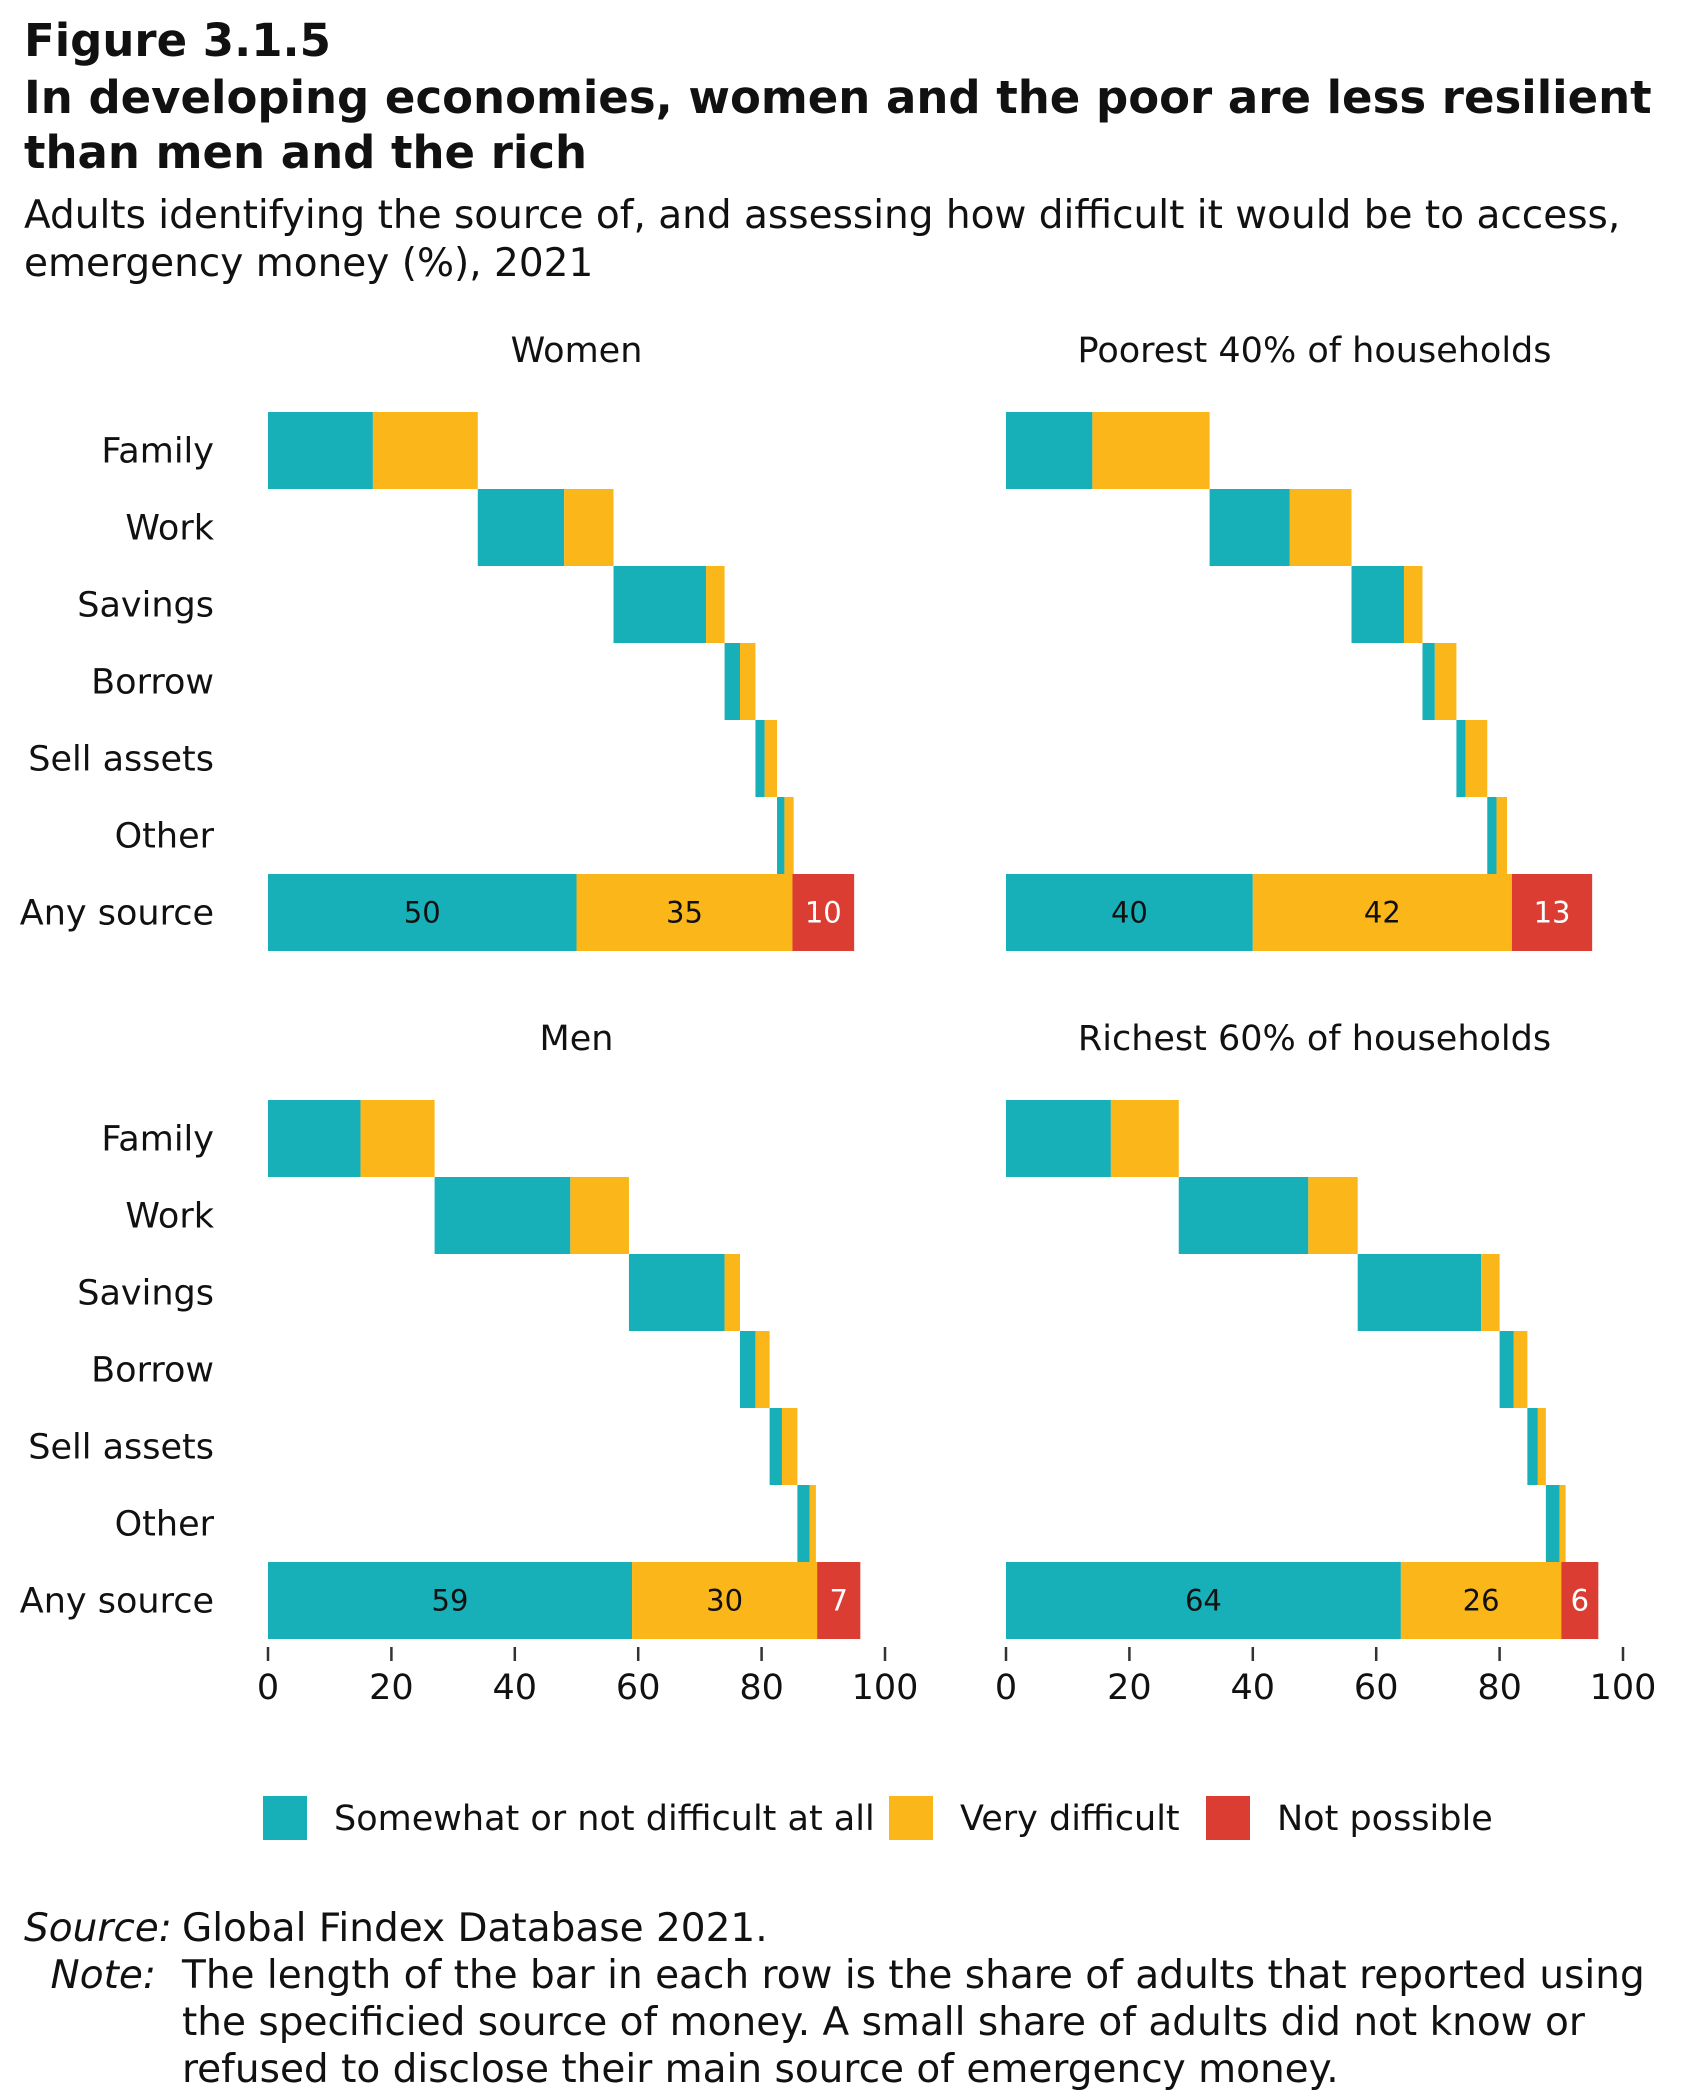 The image size is (1687, 2100). I want to click on panel-title: Women, so click(577, 351).